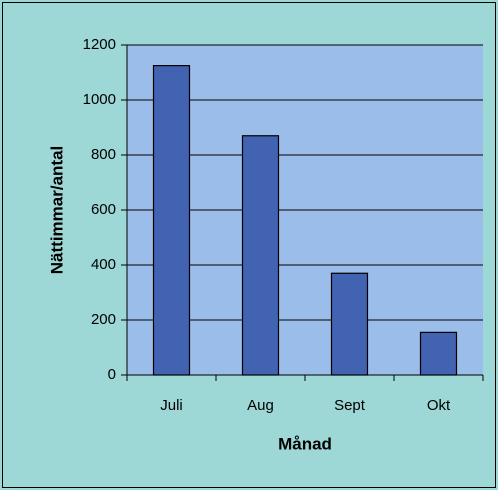 The image size is (498, 490). I want to click on x-tick-label: Okt, so click(439, 405).